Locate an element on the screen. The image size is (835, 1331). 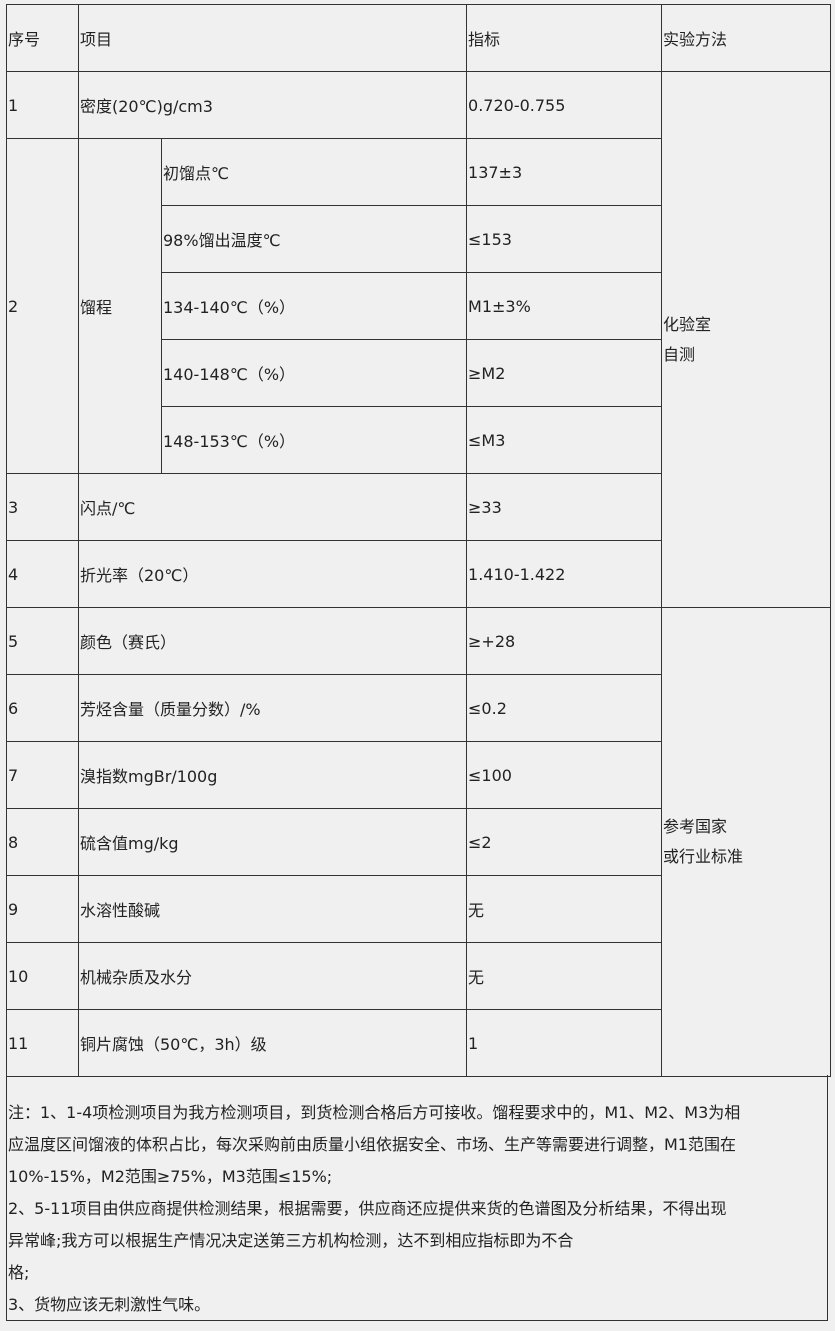
row-no: 5 is located at coordinates (42, 641).